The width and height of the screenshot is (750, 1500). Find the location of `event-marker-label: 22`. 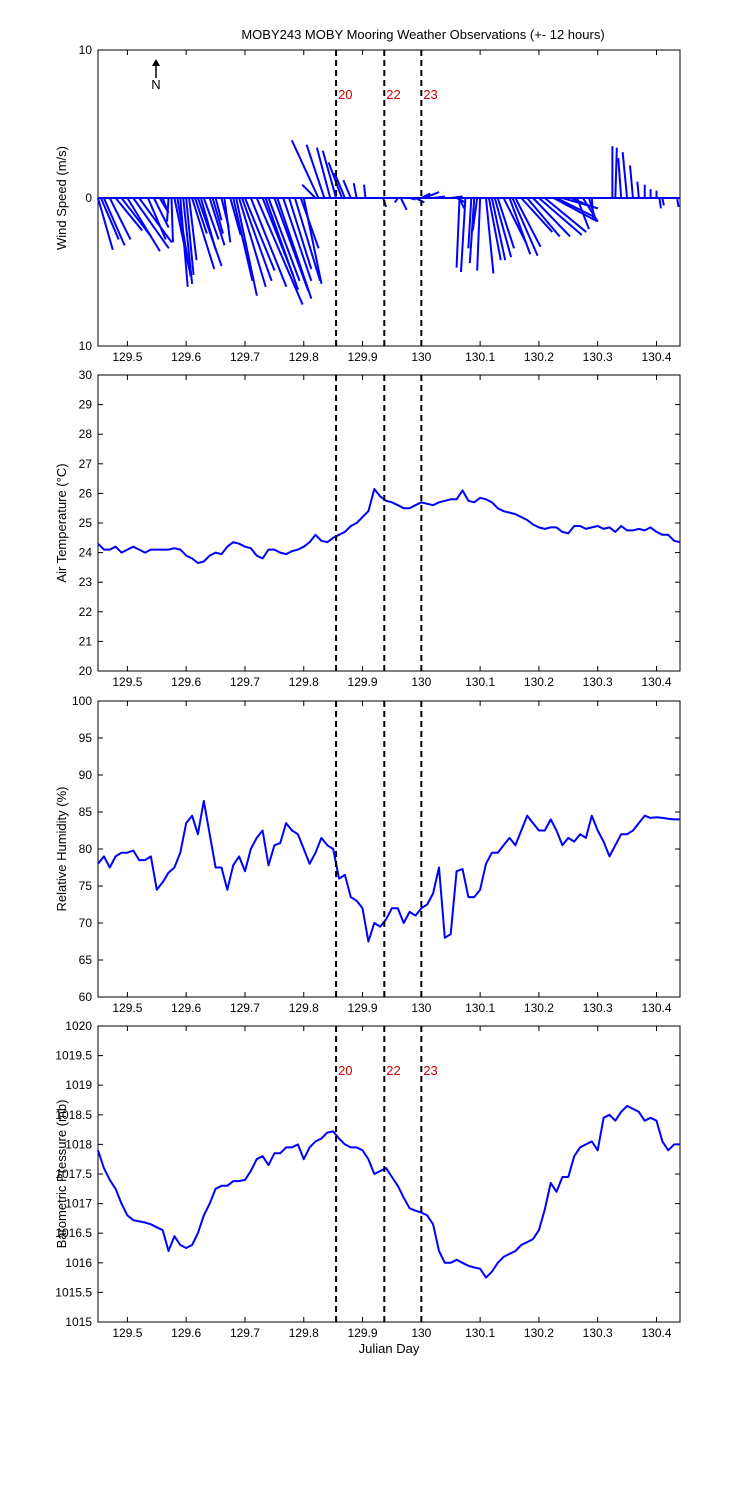

event-marker-label: 22 is located at coordinates (393, 1070).